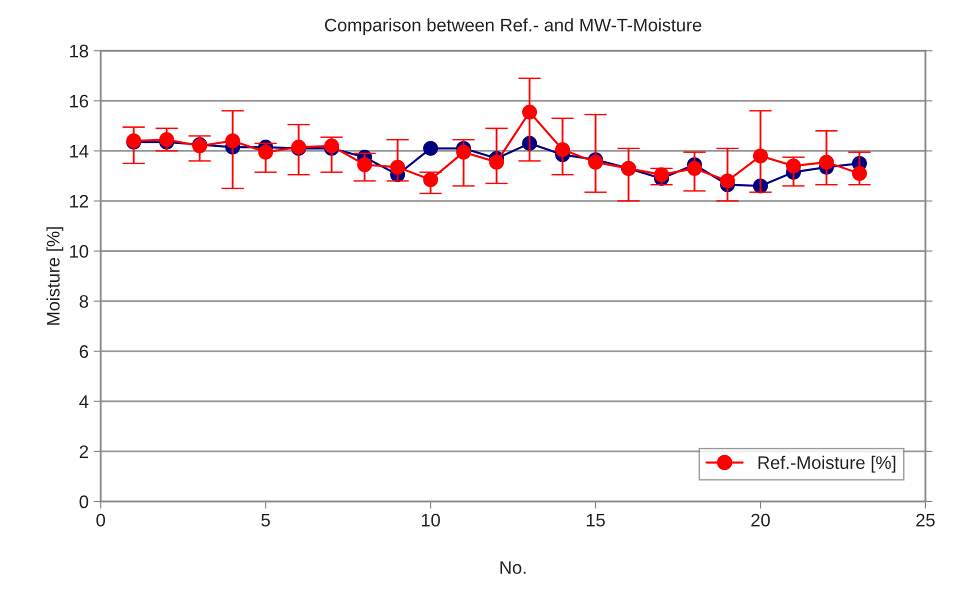  What do you see at coordinates (513, 27) in the screenshot?
I see `chart-title: Comparison between Ref.- and MW-T-Moisture` at bounding box center [513, 27].